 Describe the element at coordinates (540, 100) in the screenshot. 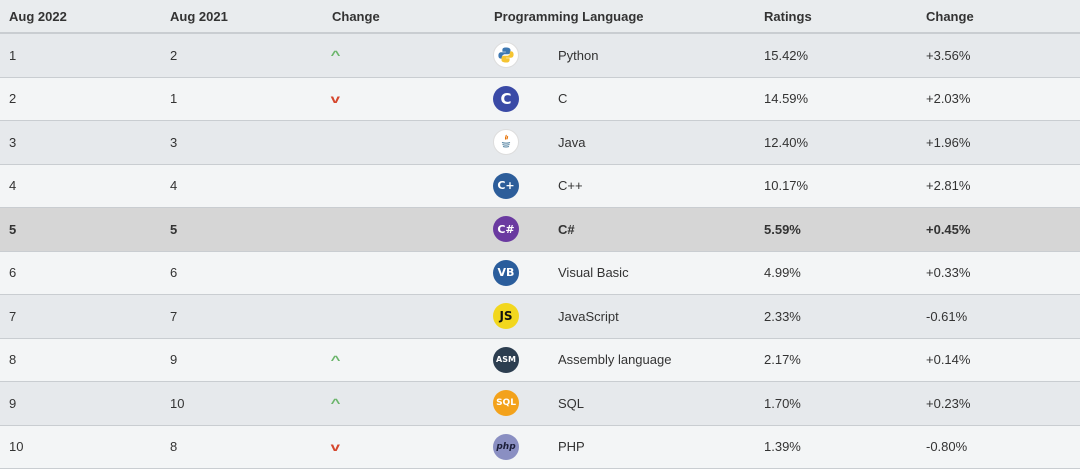

I see `table-row: 2 1 v C C 14.59% +2.03%` at that location.